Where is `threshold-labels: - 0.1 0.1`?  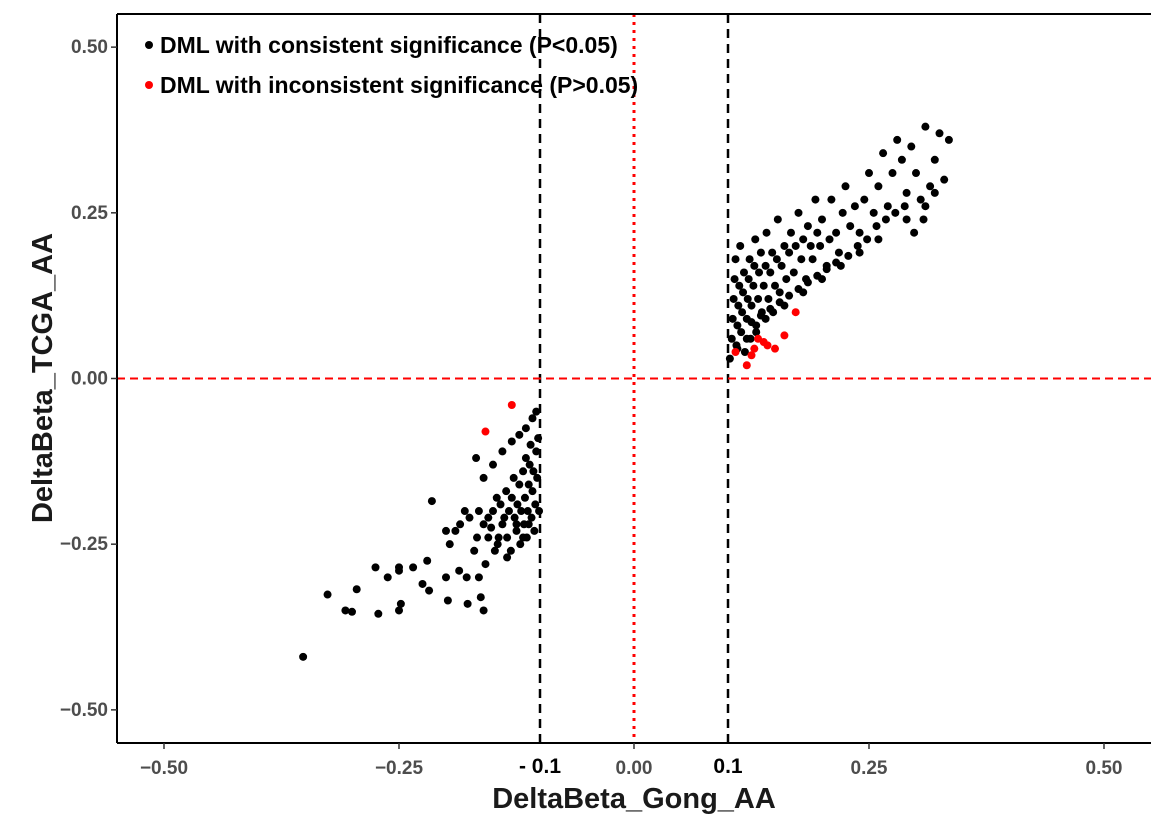
threshold-labels: - 0.1 0.1 is located at coordinates (631, 766).